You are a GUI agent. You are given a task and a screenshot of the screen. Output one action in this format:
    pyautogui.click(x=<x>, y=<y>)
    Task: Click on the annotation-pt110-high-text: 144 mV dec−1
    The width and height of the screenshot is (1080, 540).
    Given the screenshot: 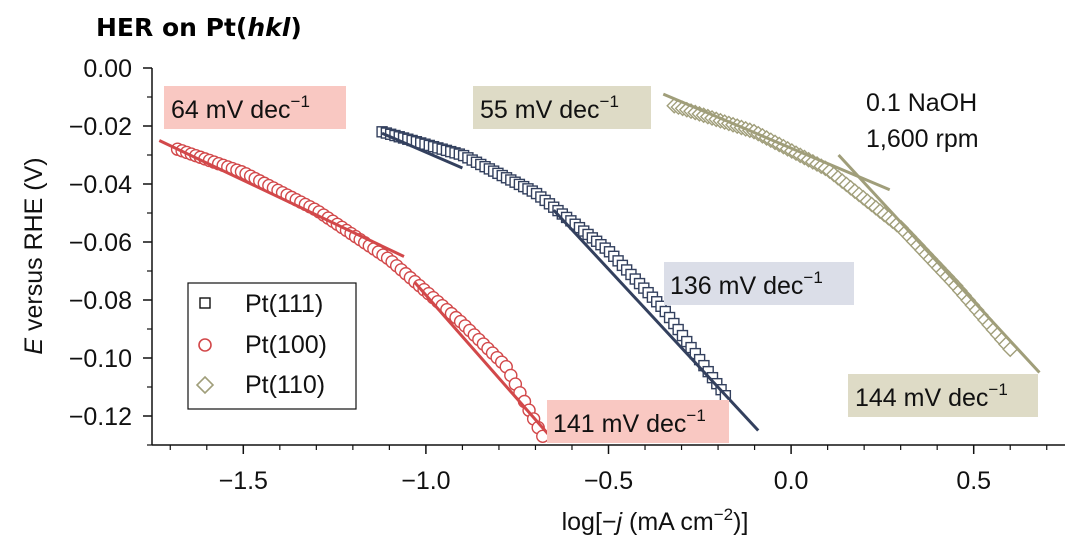 What is the action you would take?
    pyautogui.click(x=931, y=396)
    